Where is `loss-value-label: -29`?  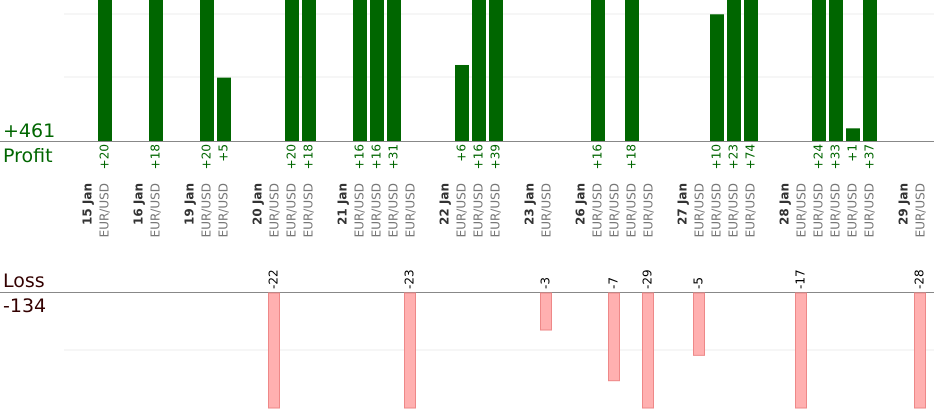
loss-value-label: -29 is located at coordinates (648, 279).